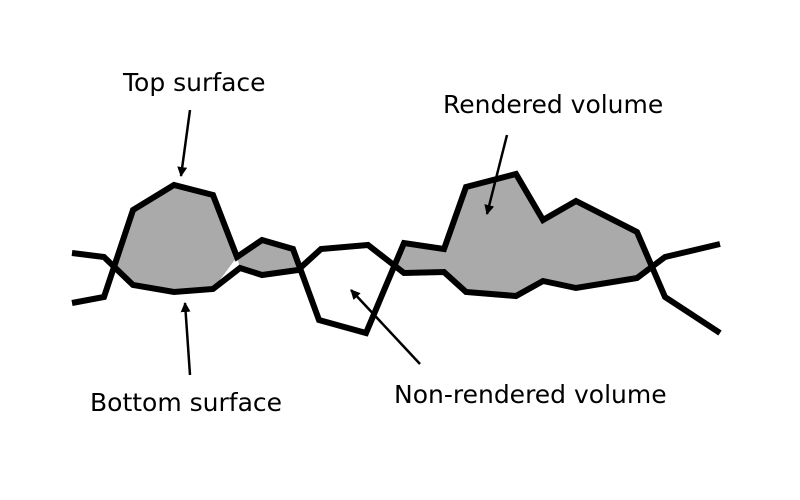 This screenshot has width=800, height=500. Describe the element at coordinates (186, 402) in the screenshot. I see `bottom-surface-label: Bottom surface` at that location.